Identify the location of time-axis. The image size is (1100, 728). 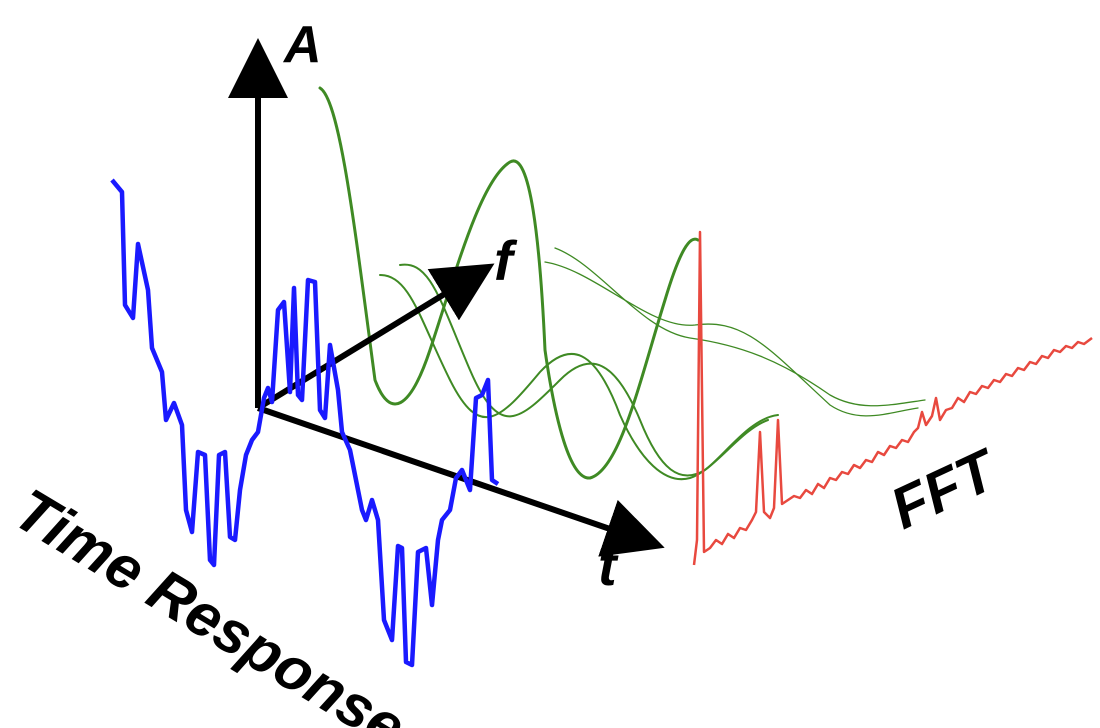
(461, 481).